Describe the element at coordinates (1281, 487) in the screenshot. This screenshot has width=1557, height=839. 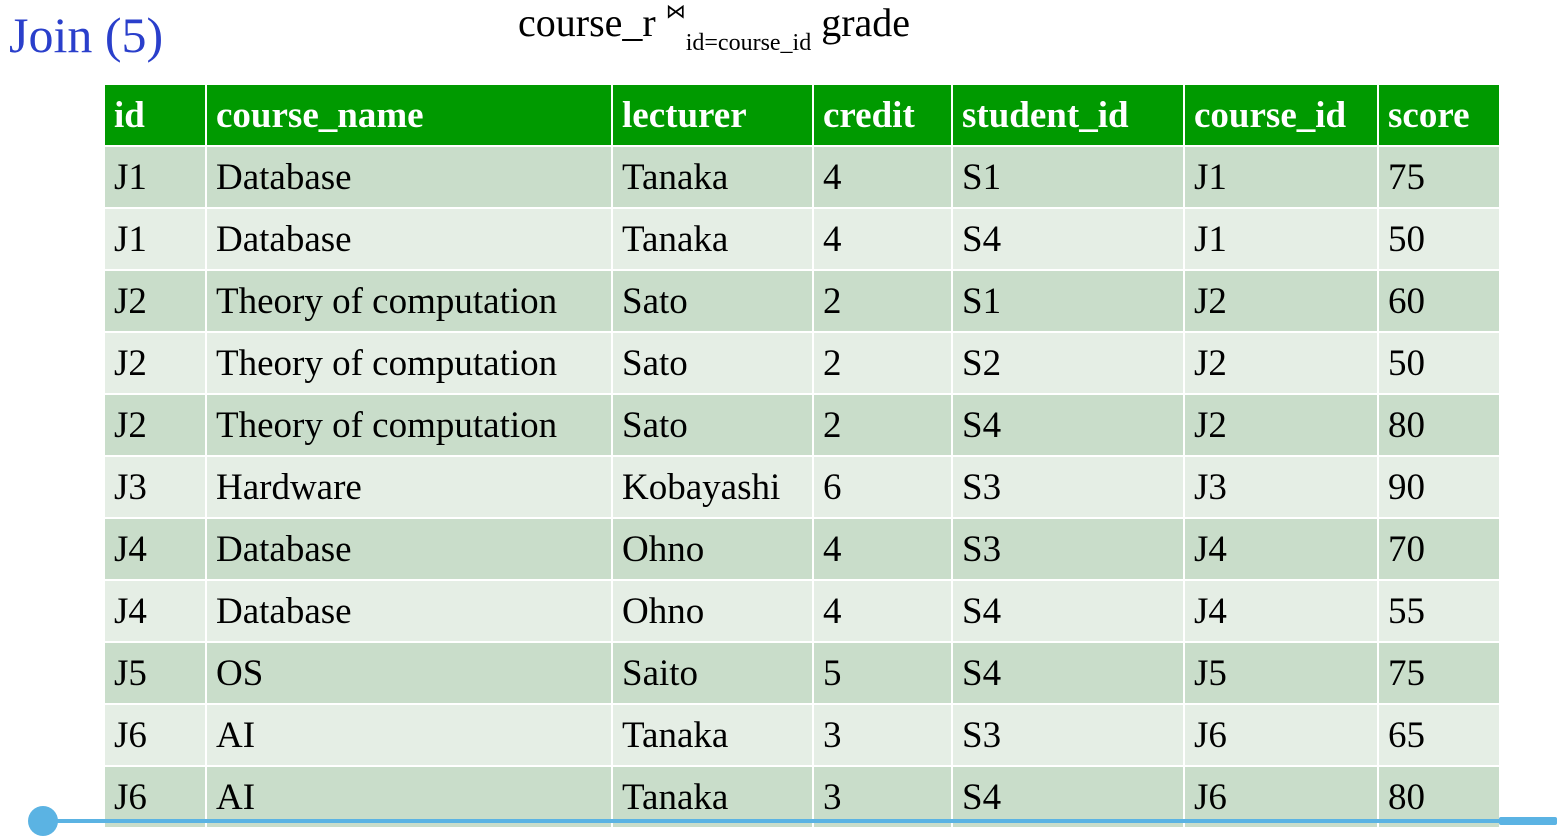
I see `cell-course-id: J3` at that location.